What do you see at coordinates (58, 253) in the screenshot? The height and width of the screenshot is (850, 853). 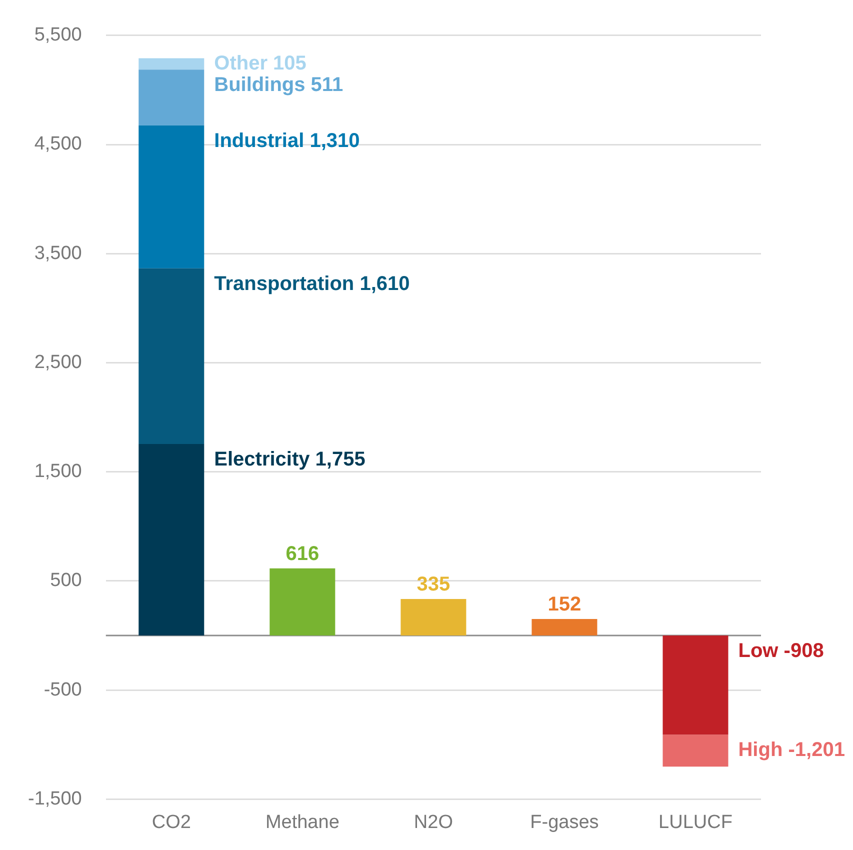 I see `y-tick-label: 3,500` at bounding box center [58, 253].